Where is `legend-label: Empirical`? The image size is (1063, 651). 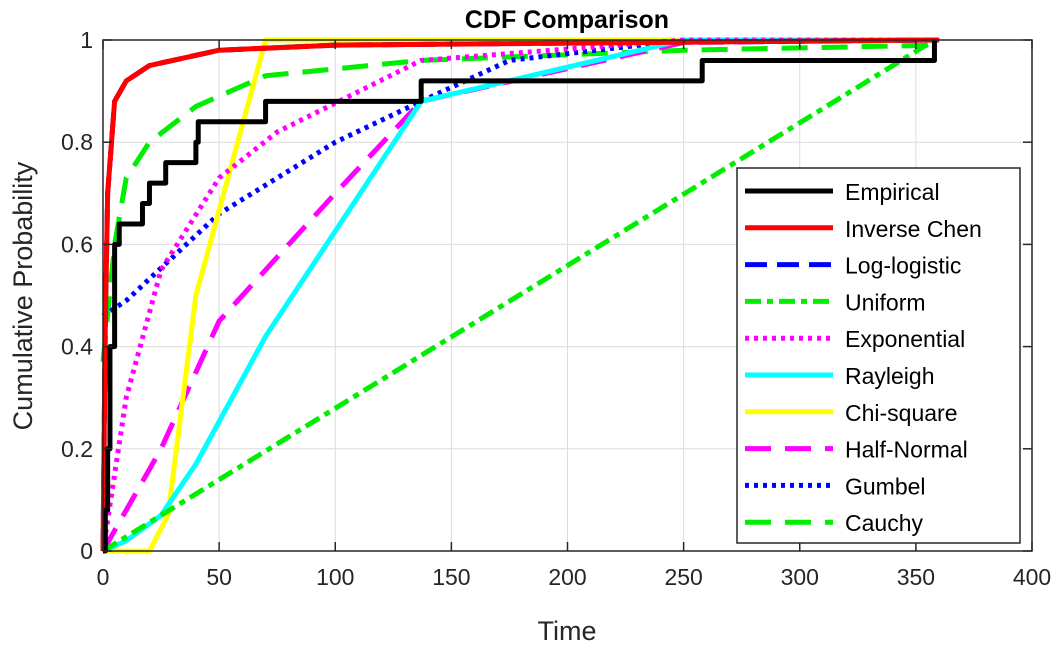 legend-label: Empirical is located at coordinates (892, 192).